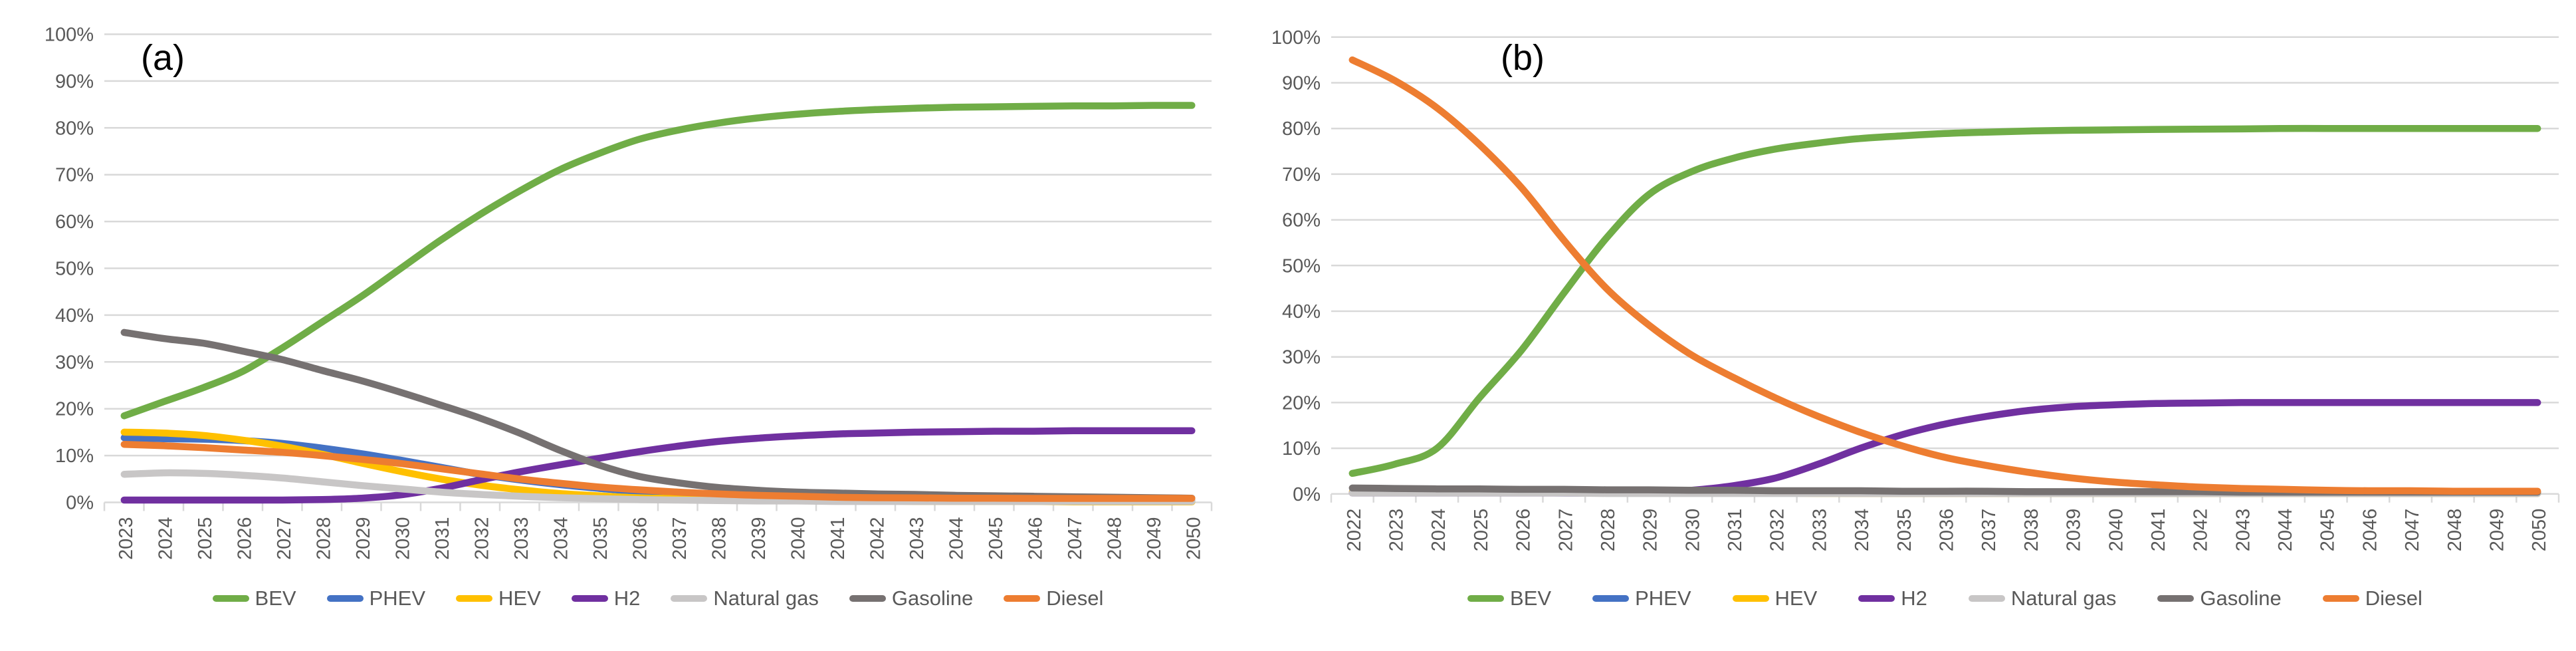 The height and width of the screenshot is (651, 2576). I want to click on x-axis-year-label: 2028, so click(323, 539).